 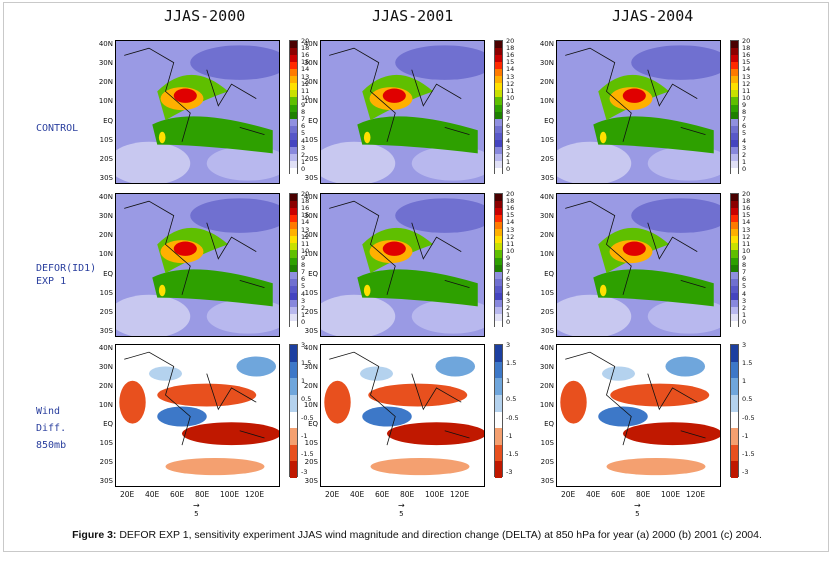 I want to click on magnitude-colorbar-label: 2, so click(x=303, y=307).